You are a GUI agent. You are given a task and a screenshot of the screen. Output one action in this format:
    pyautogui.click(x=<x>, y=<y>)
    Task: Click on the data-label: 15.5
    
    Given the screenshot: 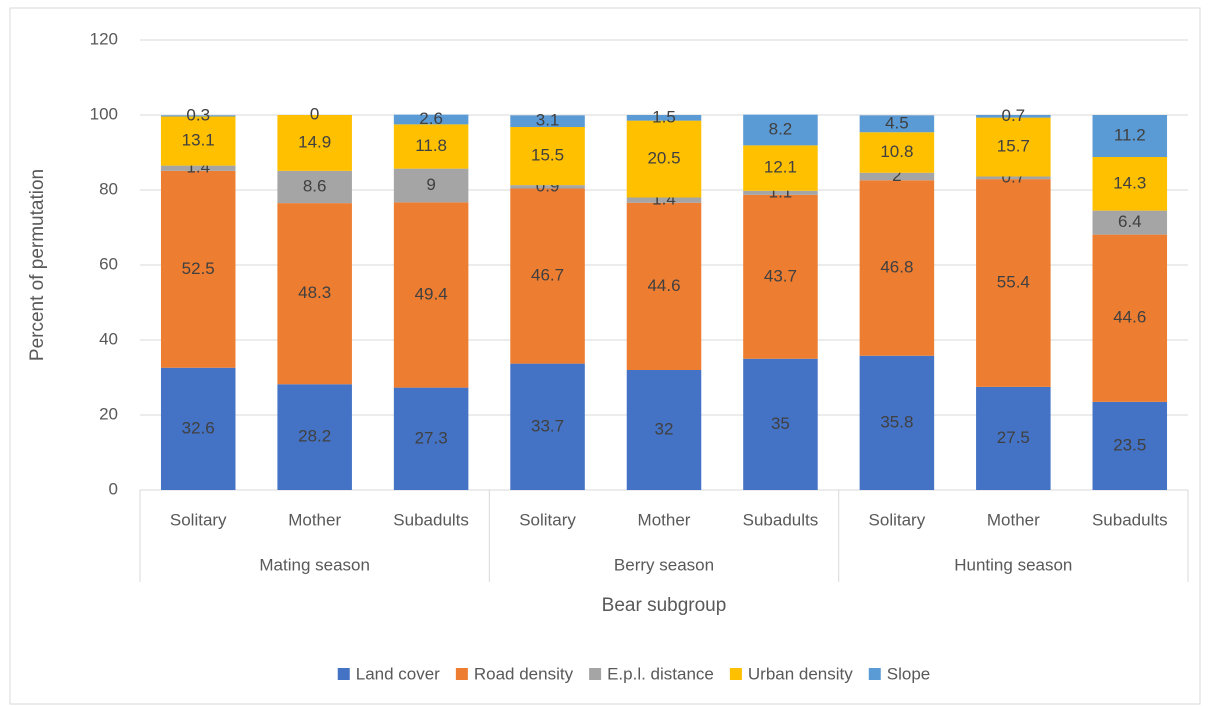 What is the action you would take?
    pyautogui.click(x=547, y=155)
    